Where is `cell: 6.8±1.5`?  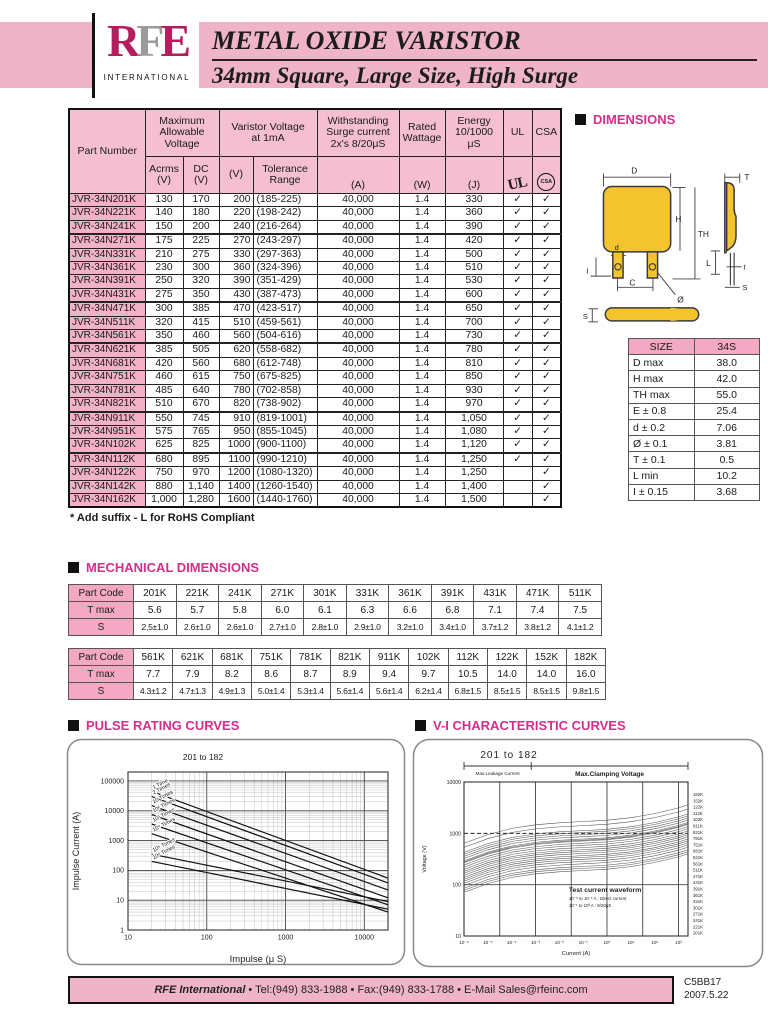 cell: 6.8±1.5 is located at coordinates (467, 691).